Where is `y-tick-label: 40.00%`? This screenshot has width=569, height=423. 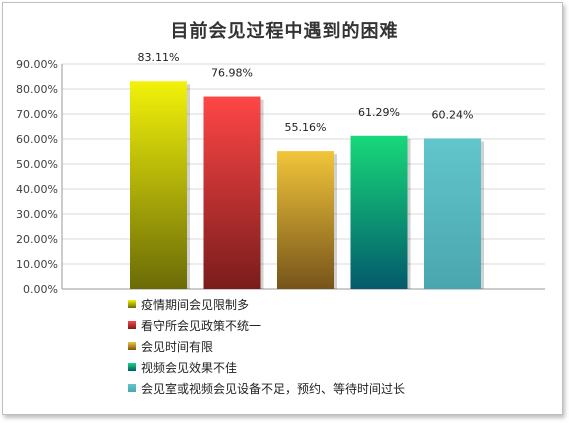
y-tick-label: 40.00% is located at coordinates (37, 189).